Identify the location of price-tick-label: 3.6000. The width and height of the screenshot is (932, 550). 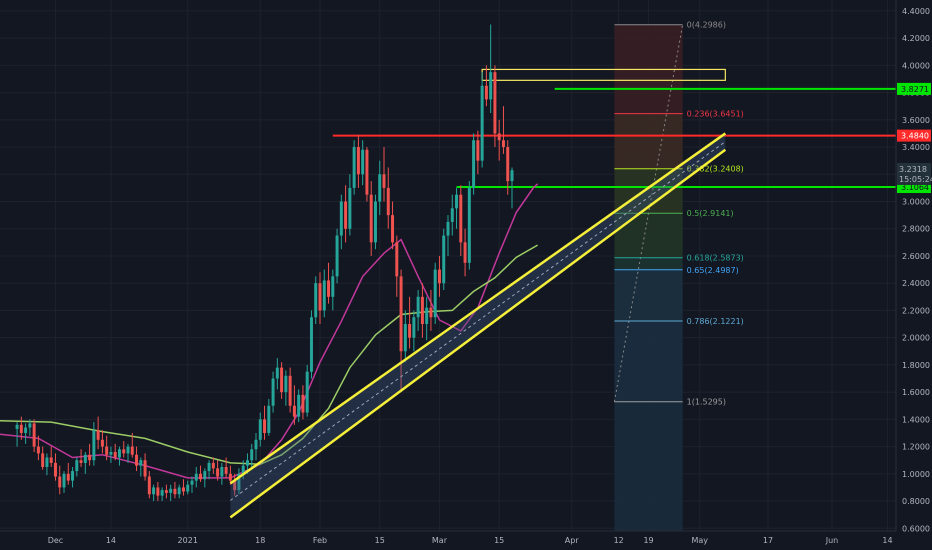
(916, 120).